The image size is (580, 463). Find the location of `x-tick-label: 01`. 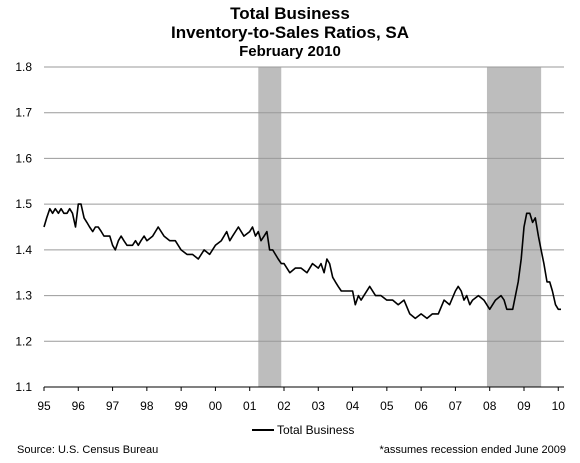

x-tick-label: 01 is located at coordinates (250, 406).